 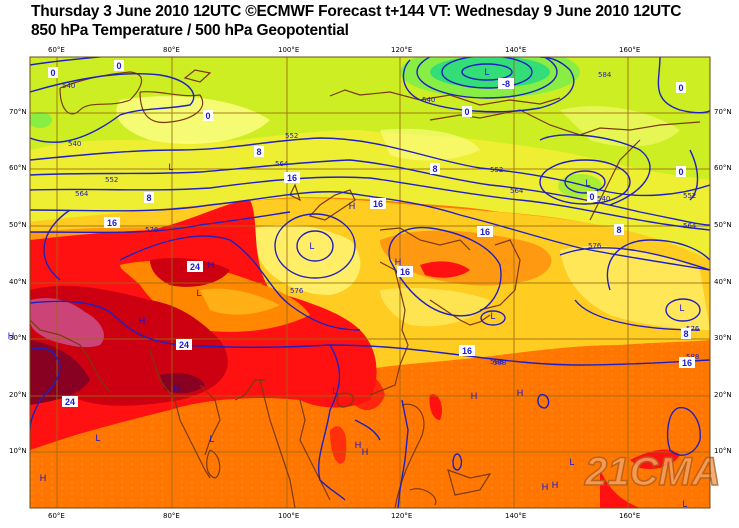 What do you see at coordinates (605, 75) in the screenshot?
I see `geopotential-label: 584` at bounding box center [605, 75].